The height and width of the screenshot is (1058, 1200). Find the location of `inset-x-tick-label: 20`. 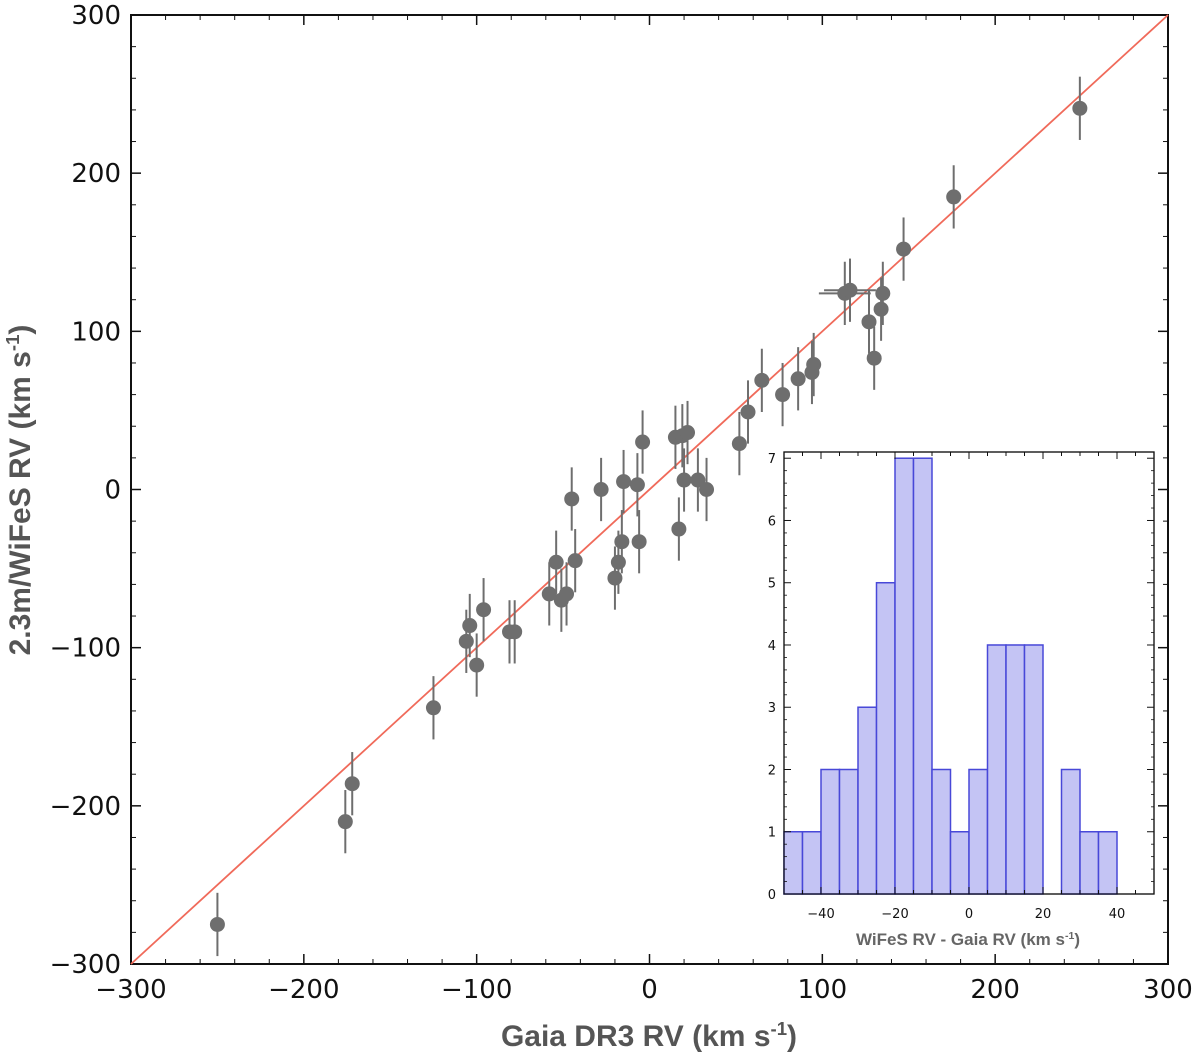

inset-x-tick-label: 20 is located at coordinates (1043, 914).